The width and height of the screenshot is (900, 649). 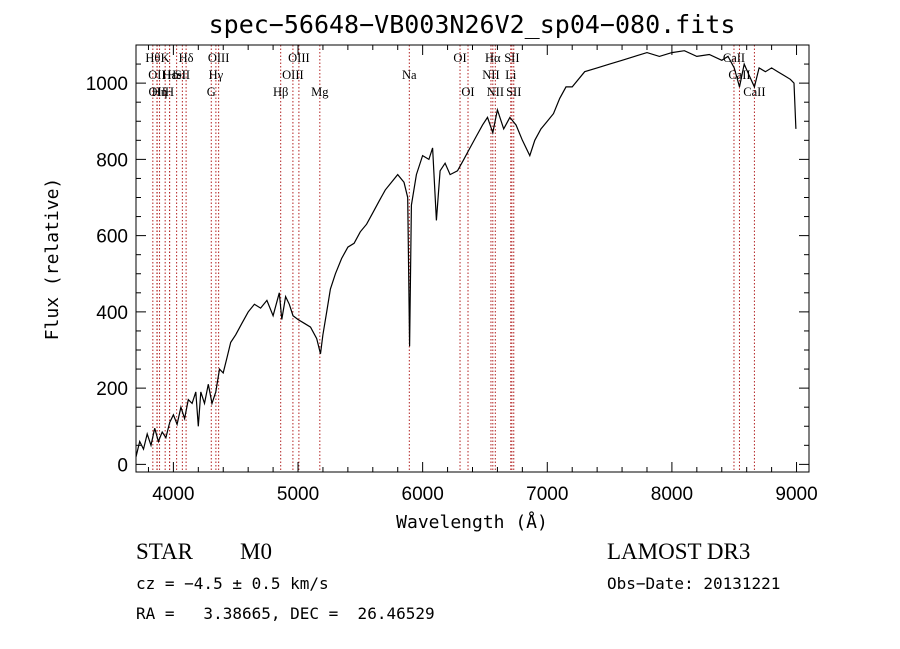 What do you see at coordinates (216, 75) in the screenshot?
I see `marker-label: Hγ` at bounding box center [216, 75].